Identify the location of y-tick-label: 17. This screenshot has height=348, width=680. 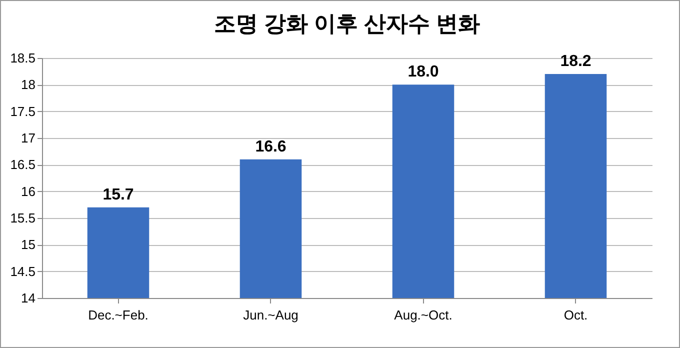
(28, 138).